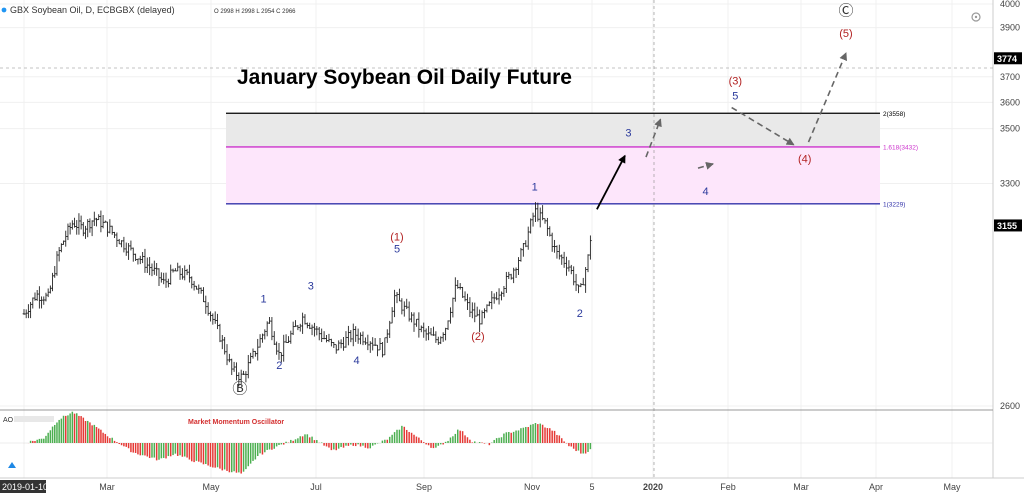  I want to click on oscillator-name: AO, so click(8, 420).